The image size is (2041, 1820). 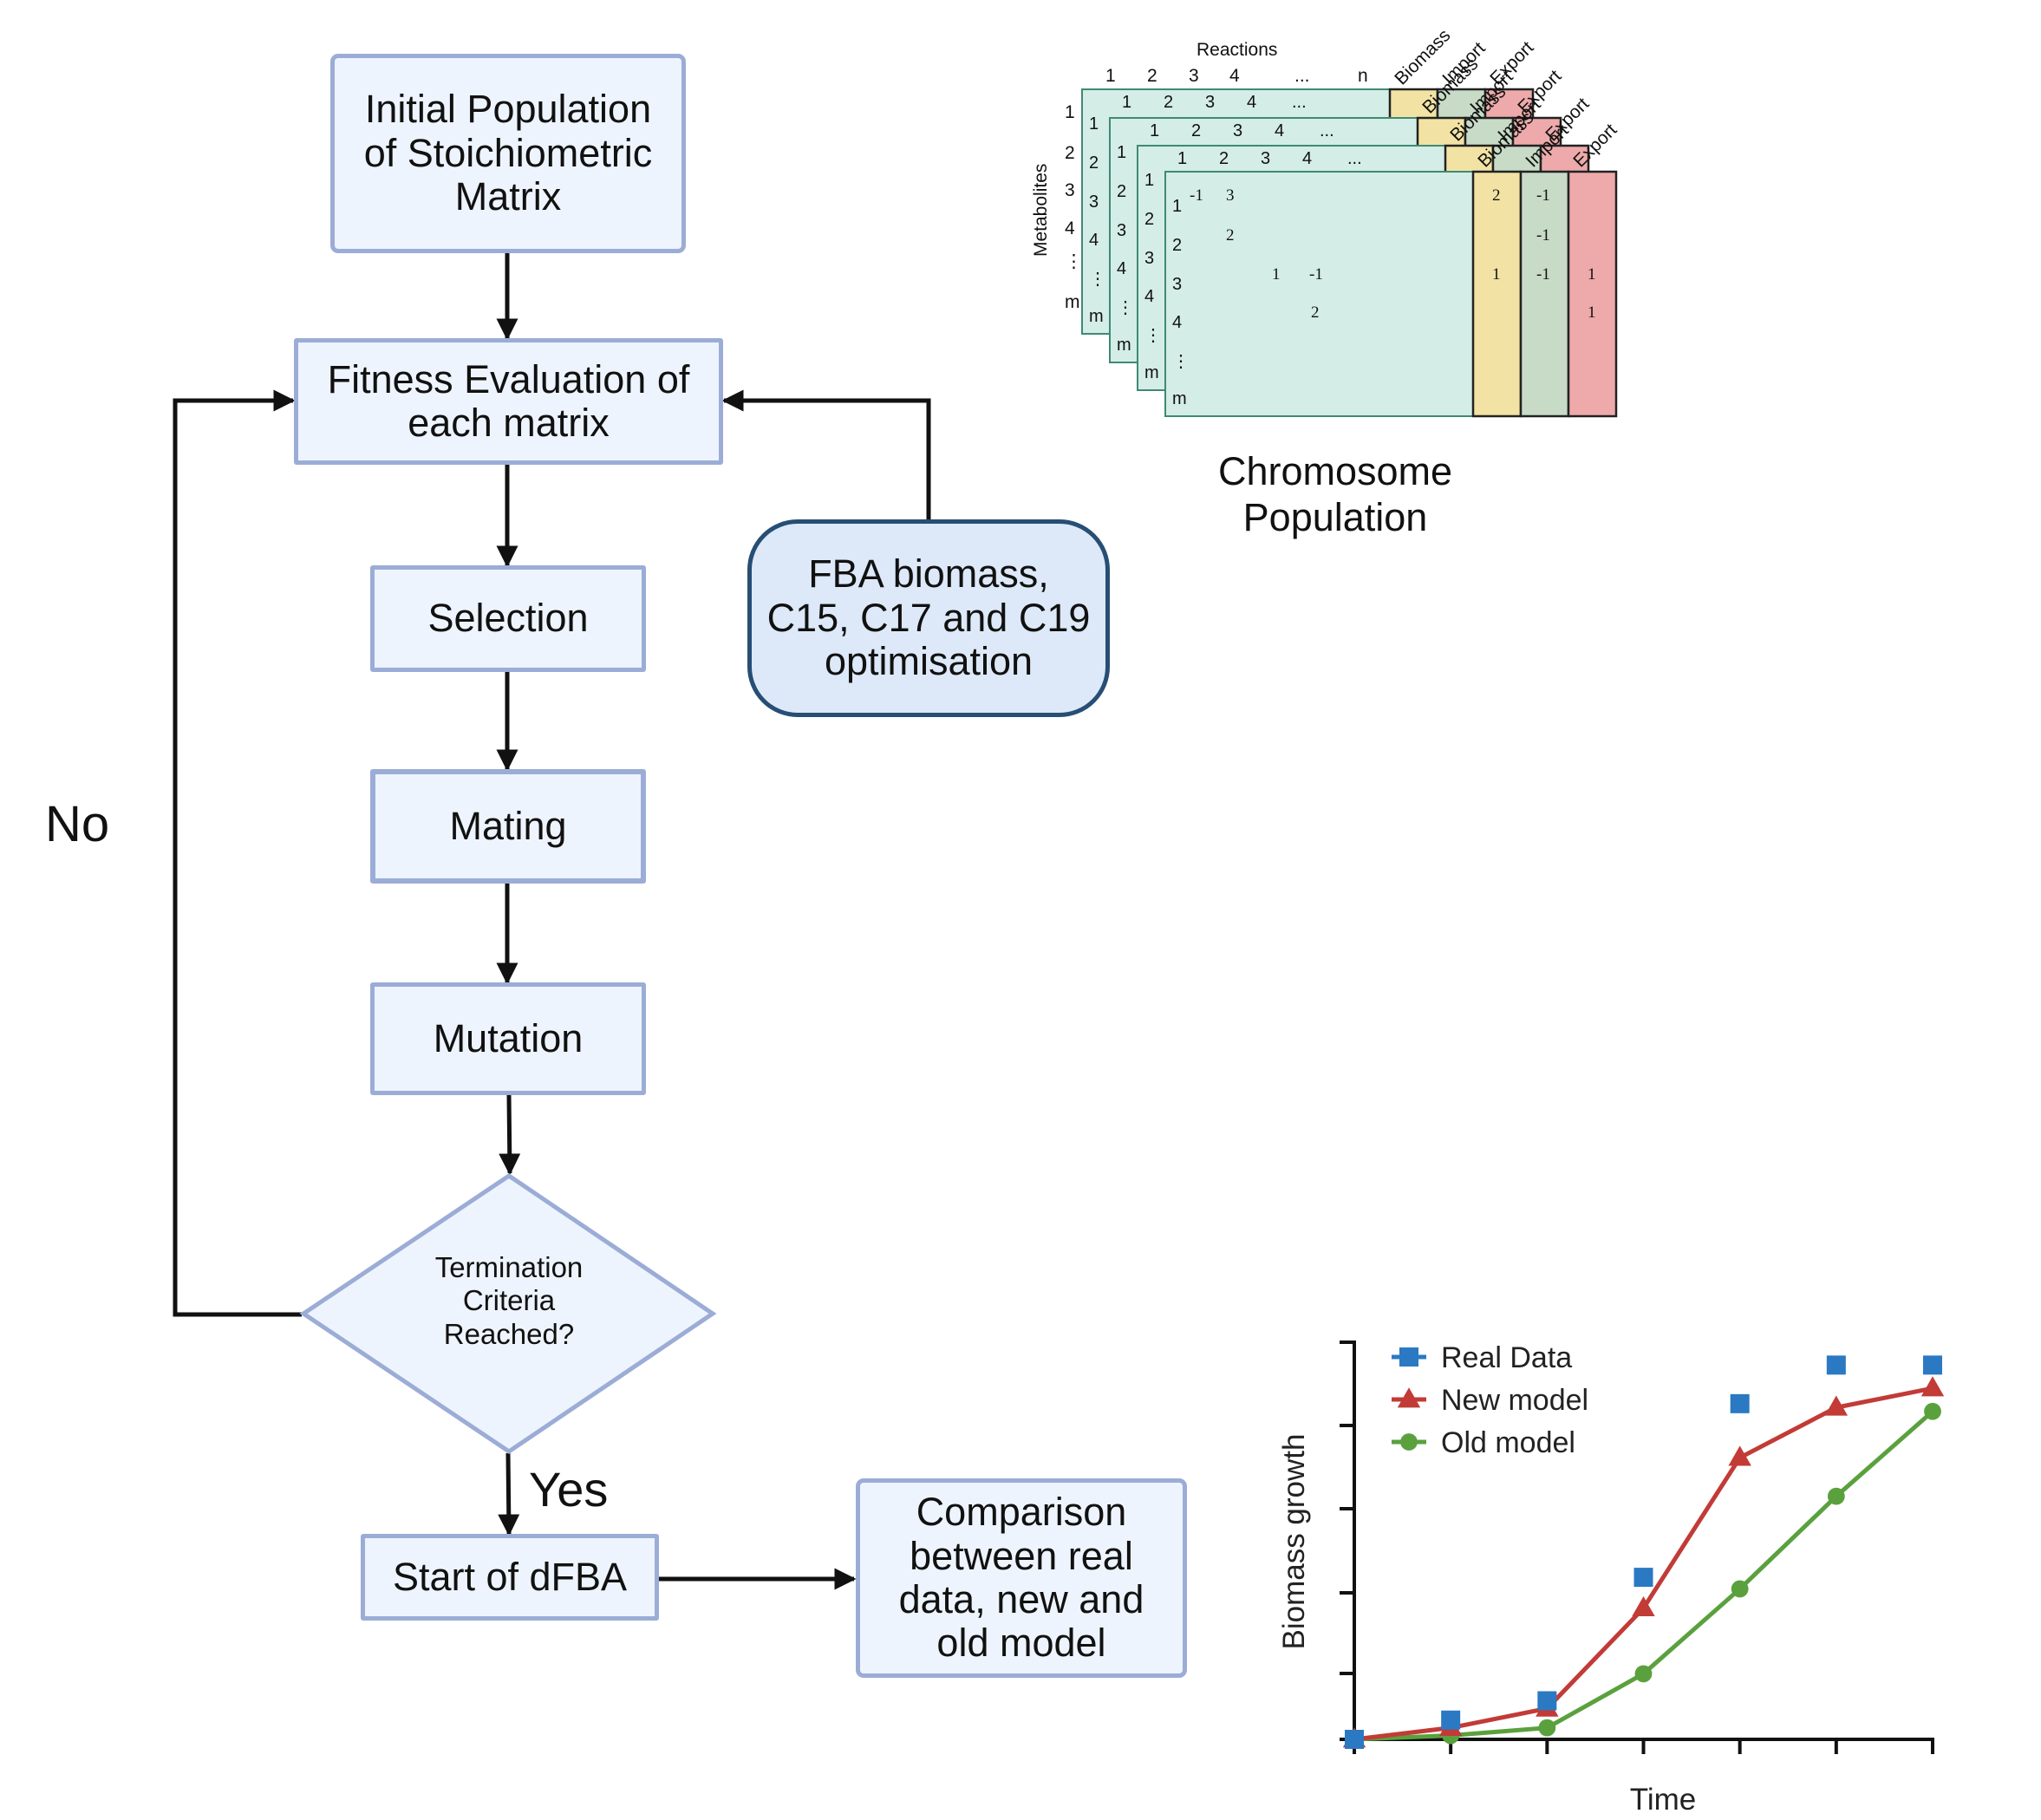 I want to click on series-real-data, so click(x=1643, y=1552).